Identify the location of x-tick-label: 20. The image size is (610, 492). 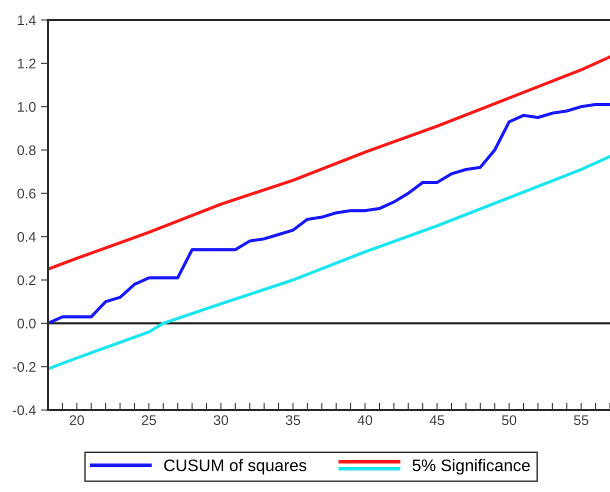
(77, 420).